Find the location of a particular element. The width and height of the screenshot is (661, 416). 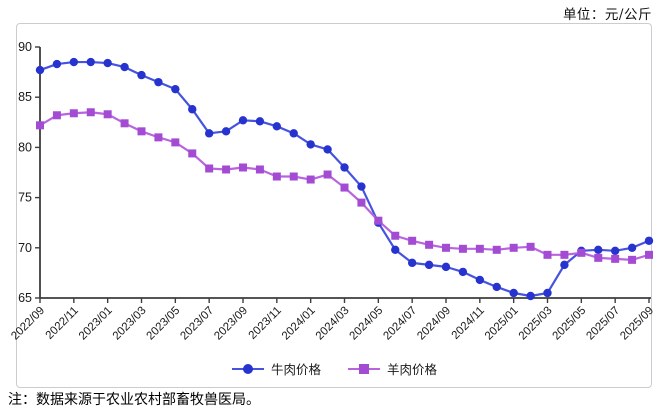

y-tick-label: 90 is located at coordinates (25, 47).